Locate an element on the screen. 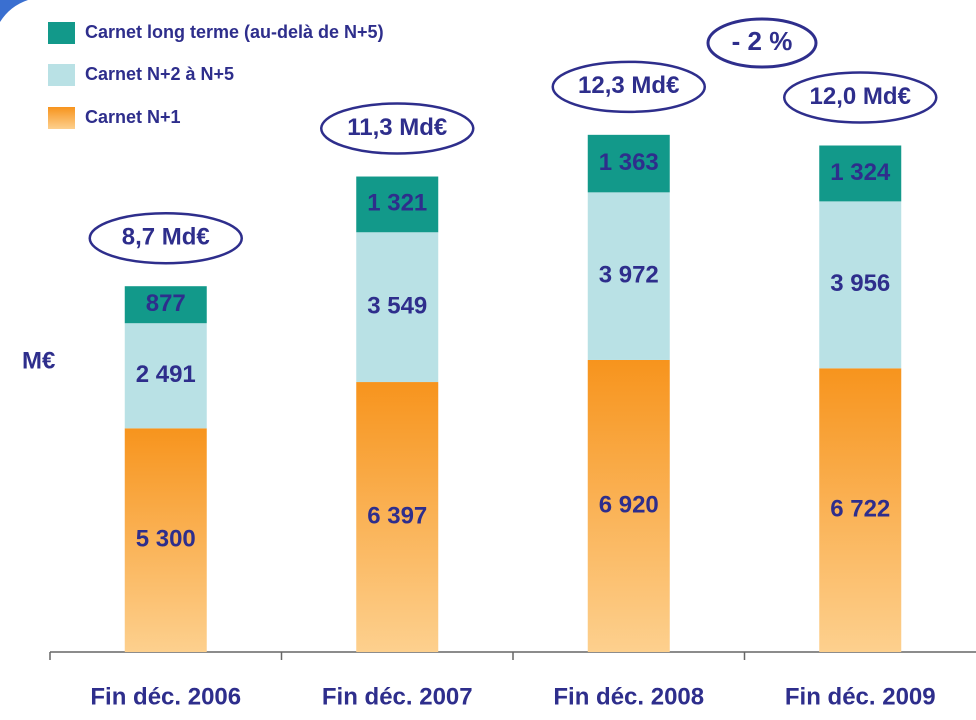 The image size is (976, 720). value-label: 877 is located at coordinates (166, 303).